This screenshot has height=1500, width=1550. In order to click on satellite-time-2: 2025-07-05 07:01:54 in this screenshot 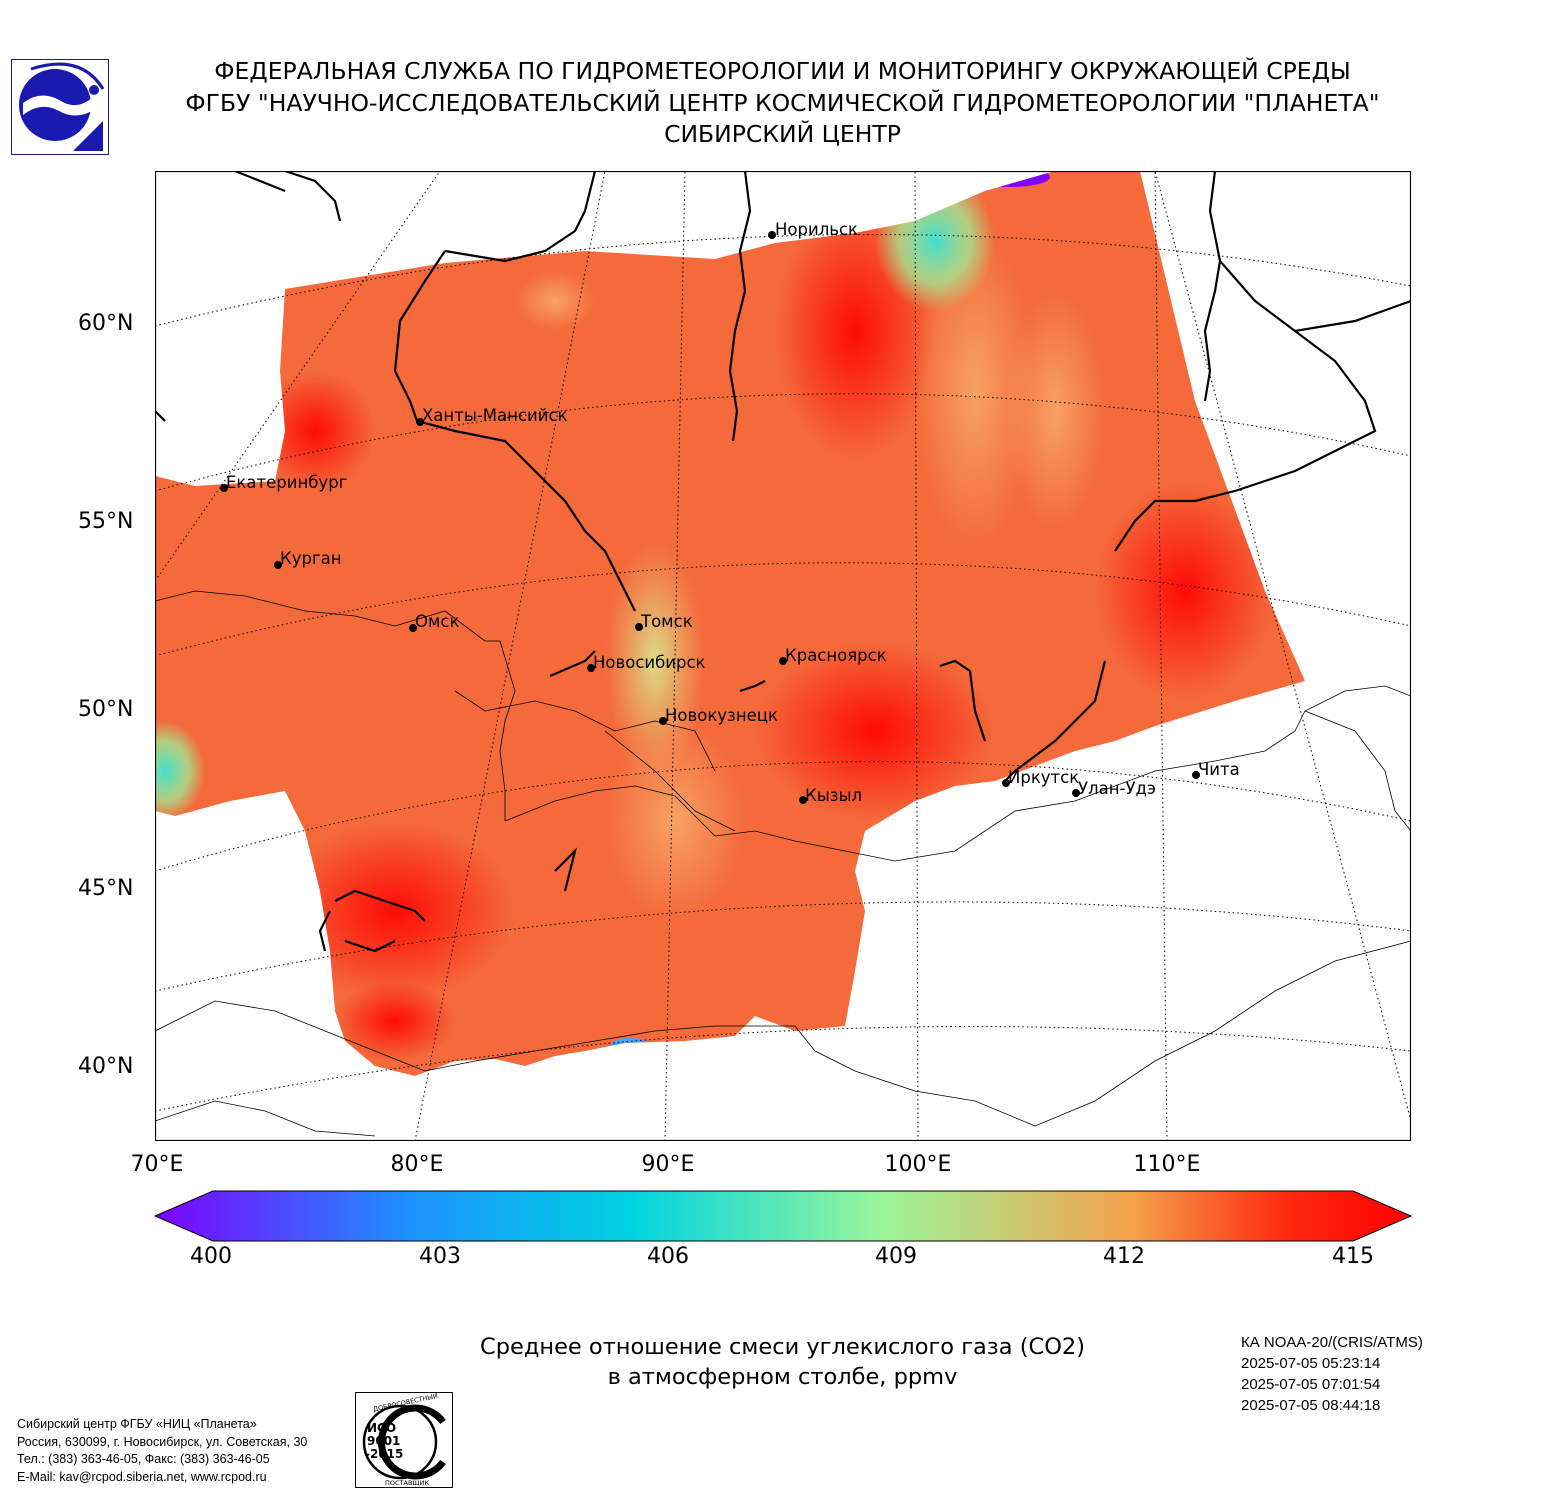, I will do `click(1311, 1384)`.